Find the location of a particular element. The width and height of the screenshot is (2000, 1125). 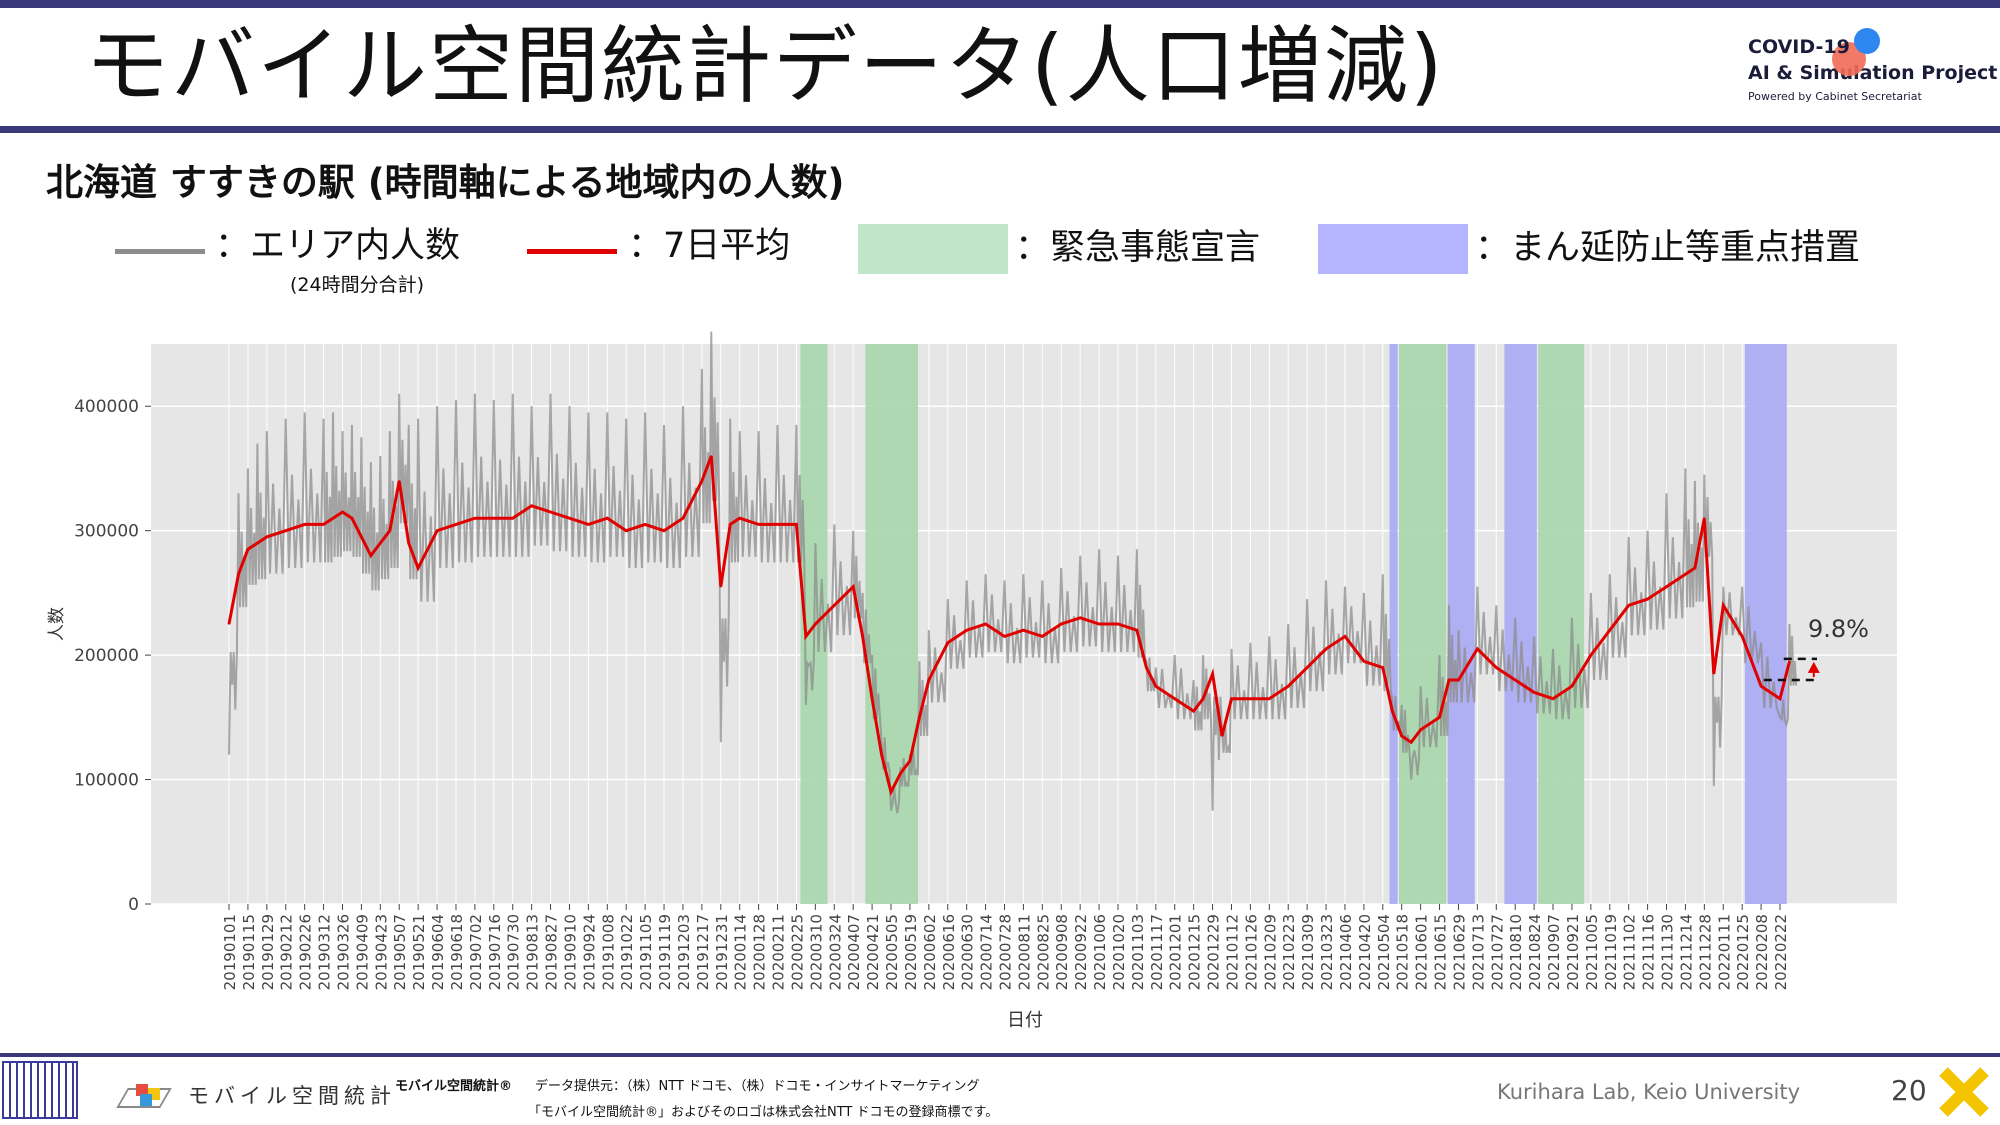

x-tick-label: 20200616 is located at coordinates (949, 952).